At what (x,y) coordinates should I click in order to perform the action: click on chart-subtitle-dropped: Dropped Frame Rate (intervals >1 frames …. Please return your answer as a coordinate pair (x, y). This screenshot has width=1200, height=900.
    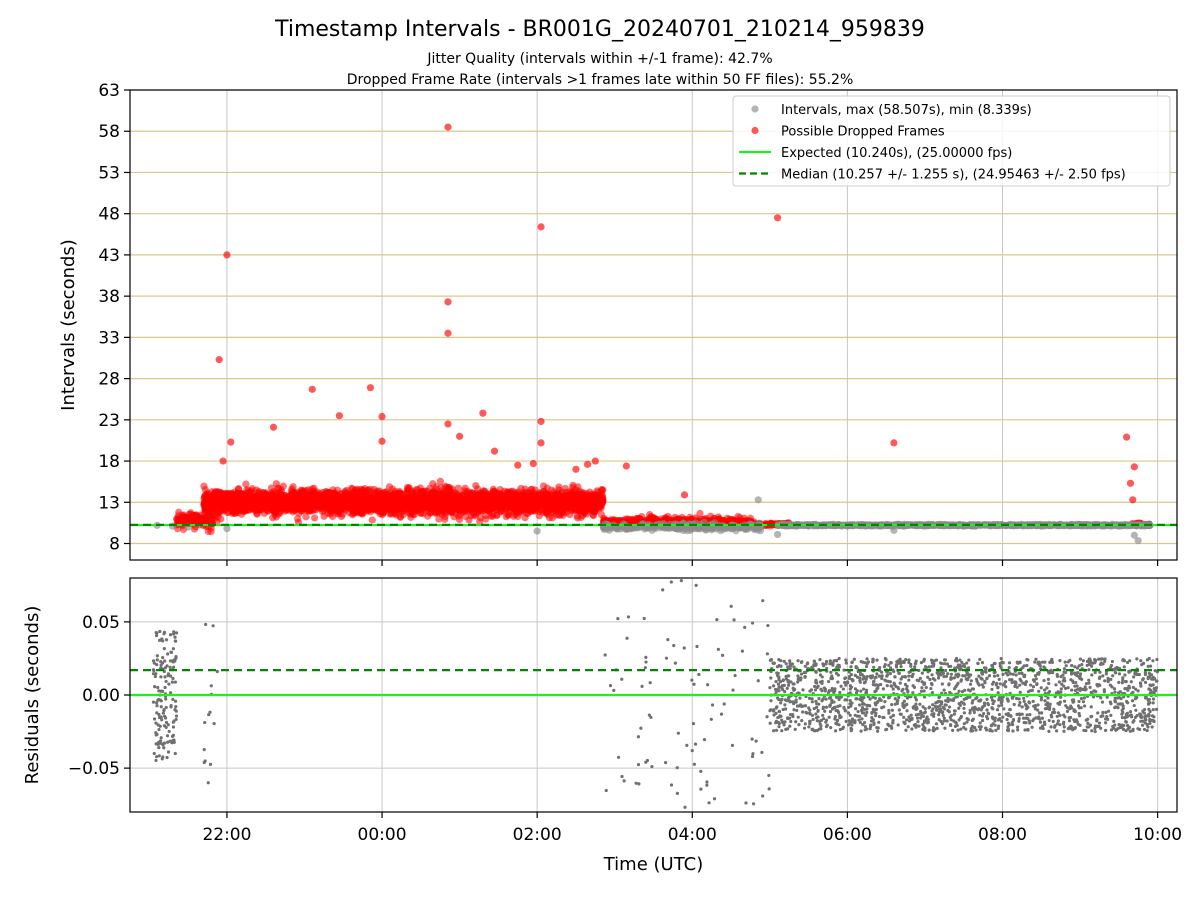
    Looking at the image, I should click on (600, 80).